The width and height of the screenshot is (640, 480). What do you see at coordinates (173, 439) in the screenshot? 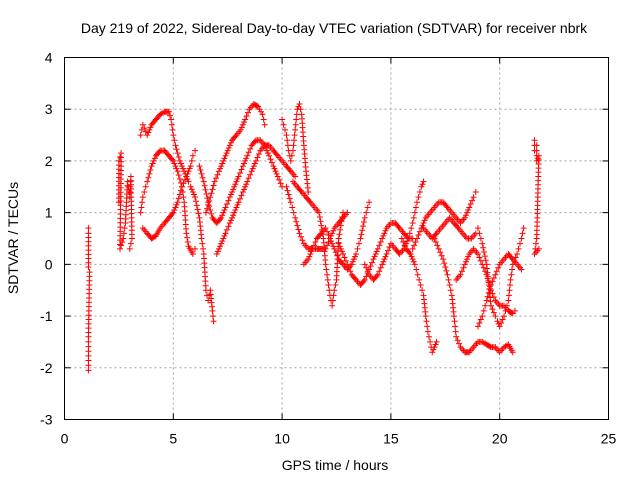
I see `x-tick-label: 5` at bounding box center [173, 439].